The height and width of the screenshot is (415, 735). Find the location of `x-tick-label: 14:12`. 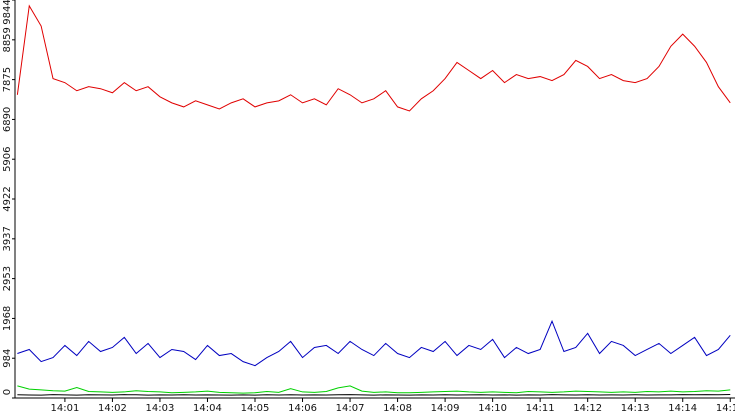

x-tick-label: 14:12 is located at coordinates (587, 408).